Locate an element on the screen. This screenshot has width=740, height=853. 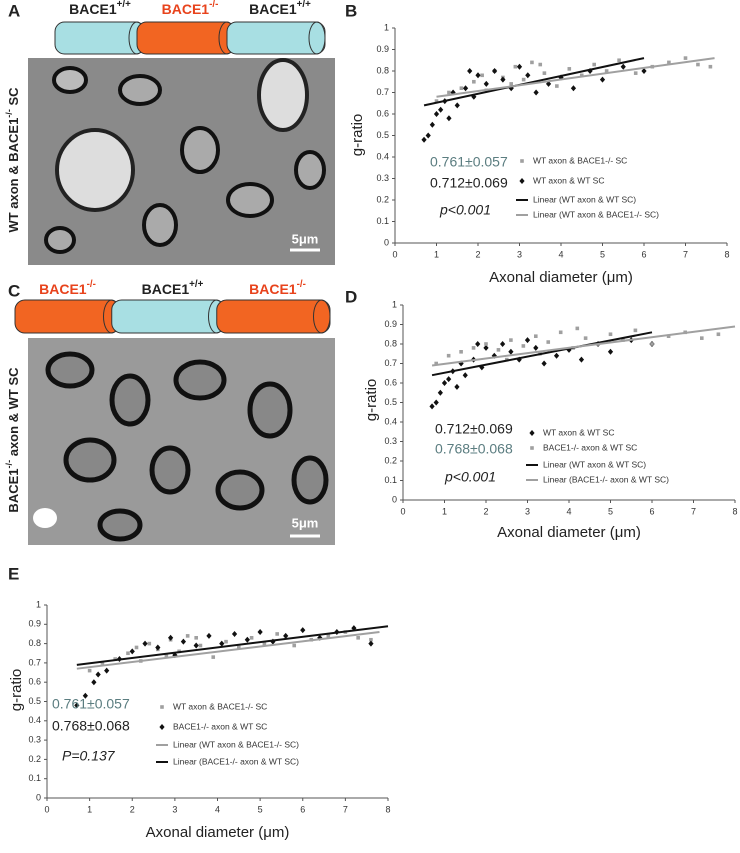
y-tick-label: 0 is located at coordinates (394, 499).